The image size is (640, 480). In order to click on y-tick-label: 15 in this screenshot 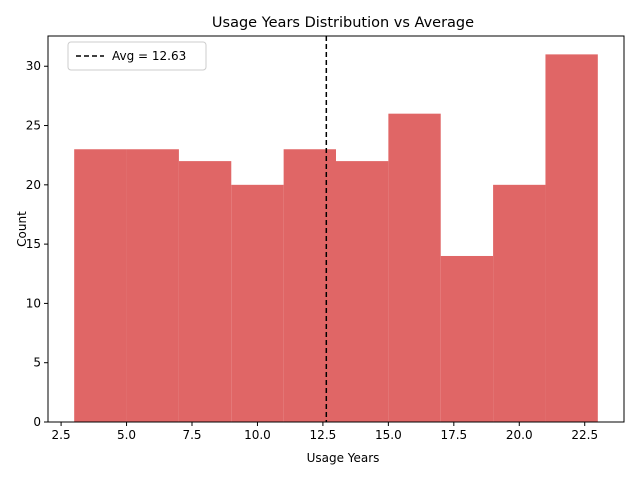, I will do `click(33, 244)`.